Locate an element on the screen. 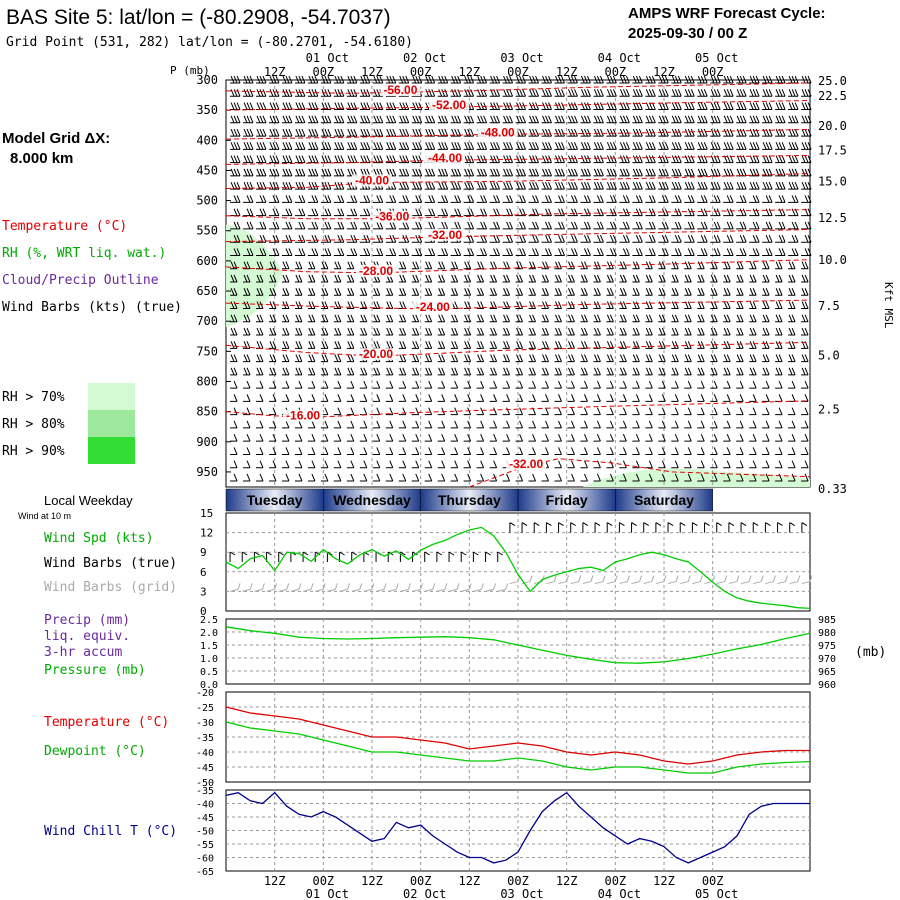 This screenshot has width=900, height=900. temperature-contour-label: -44.00 is located at coordinates (445, 158).